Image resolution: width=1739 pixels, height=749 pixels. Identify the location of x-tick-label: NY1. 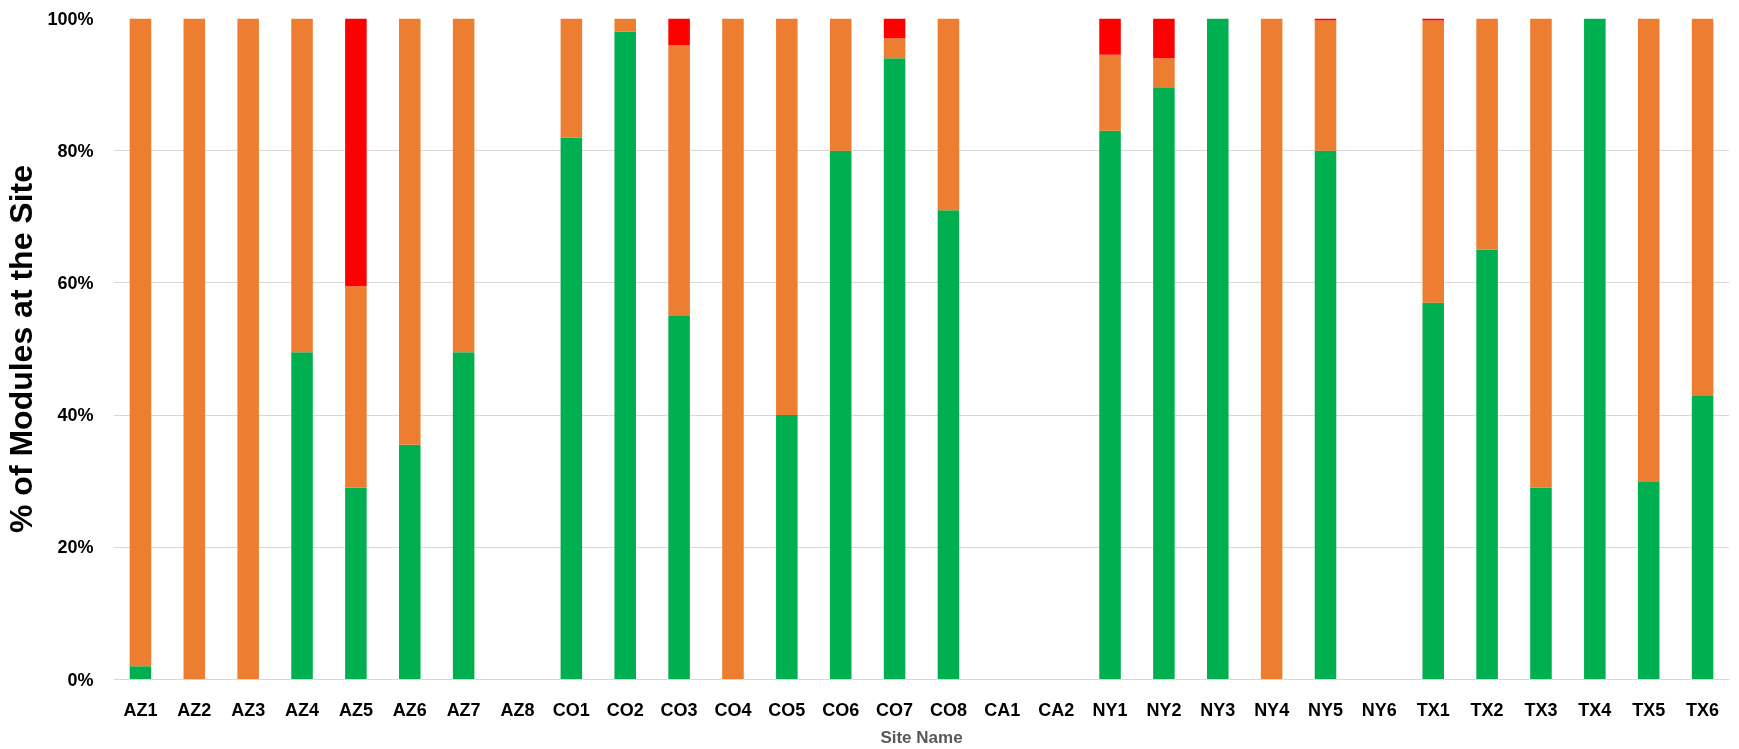
(1110, 709).